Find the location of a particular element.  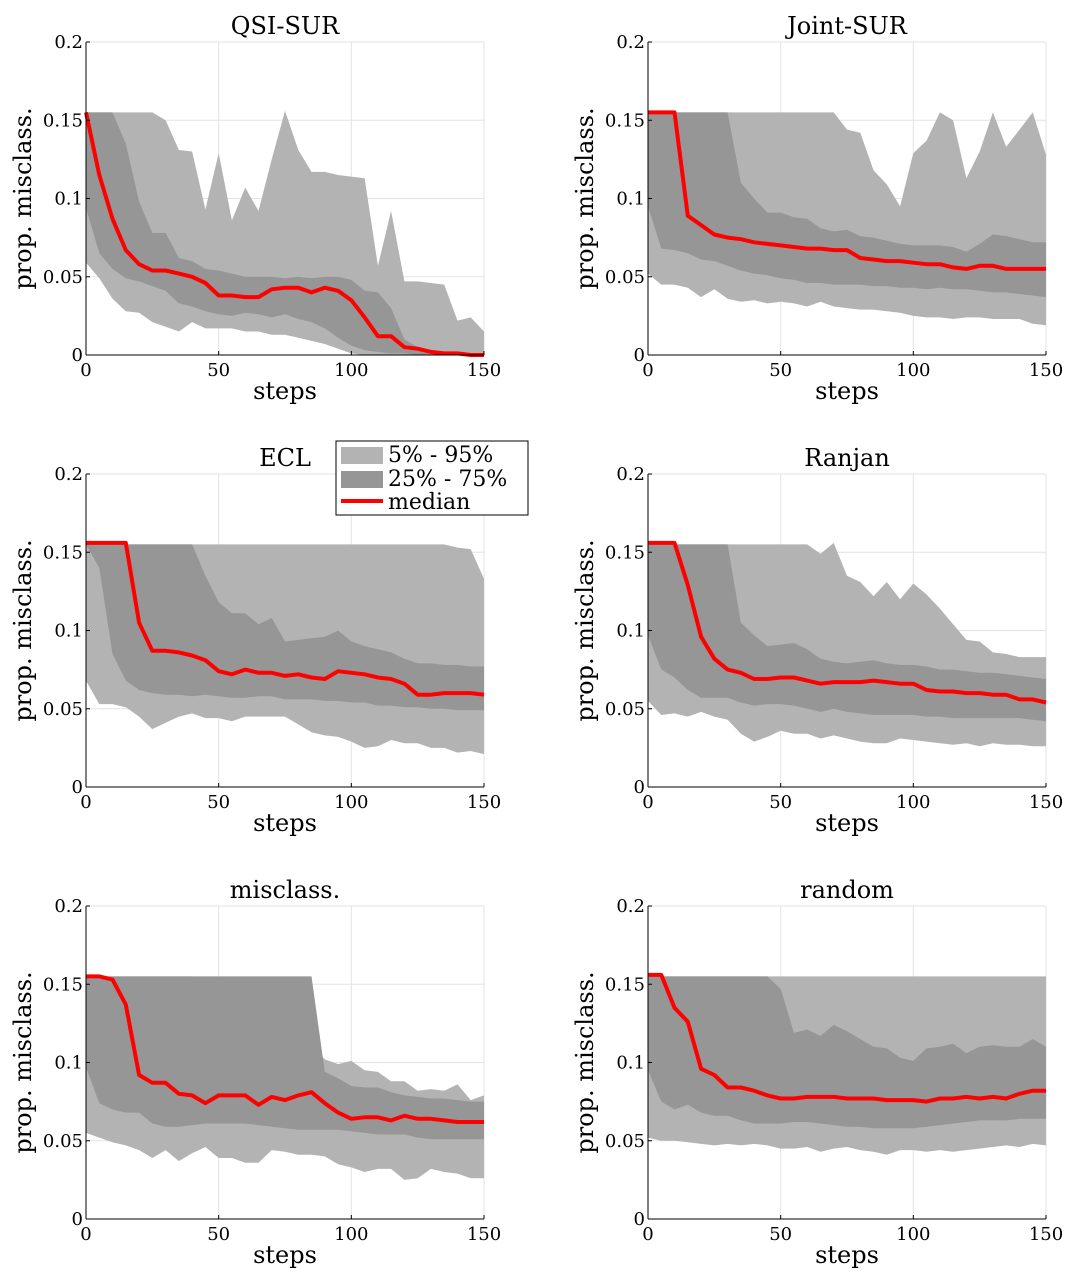

chart-title: QSI-SUR is located at coordinates (285, 26).